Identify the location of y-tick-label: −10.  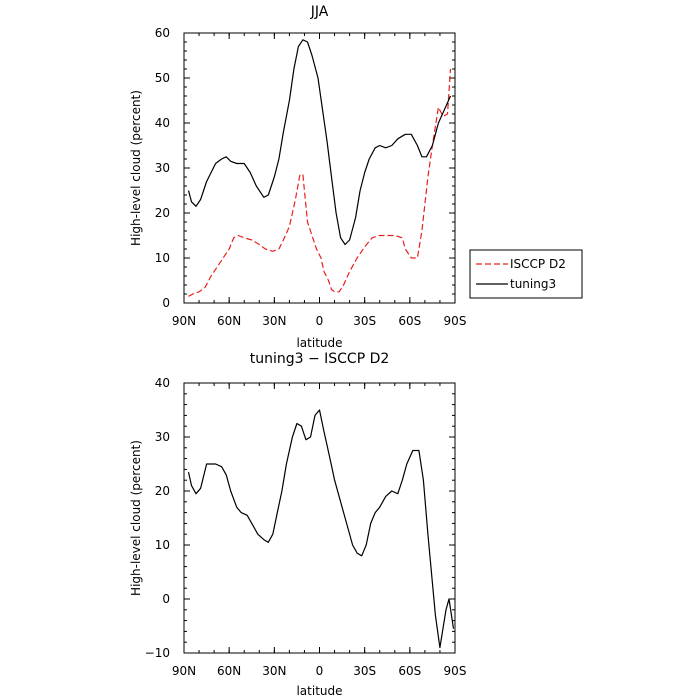
(157, 653).